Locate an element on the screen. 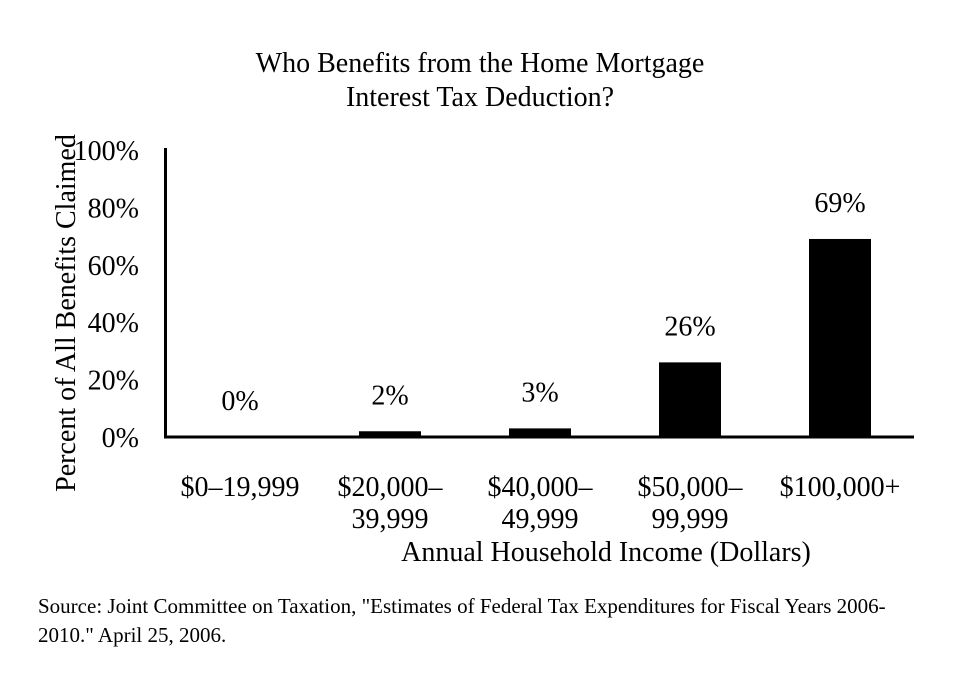 This screenshot has height=675, width=966. data-label: 2% is located at coordinates (389, 395).